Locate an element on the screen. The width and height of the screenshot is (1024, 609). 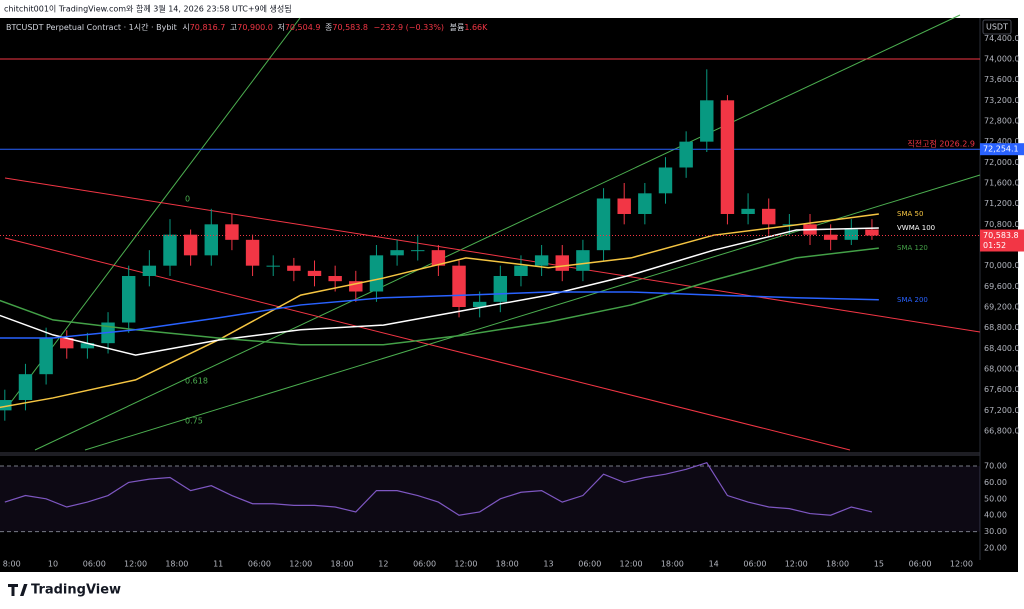
y-tick-label: 50.00 is located at coordinates (995, 498).